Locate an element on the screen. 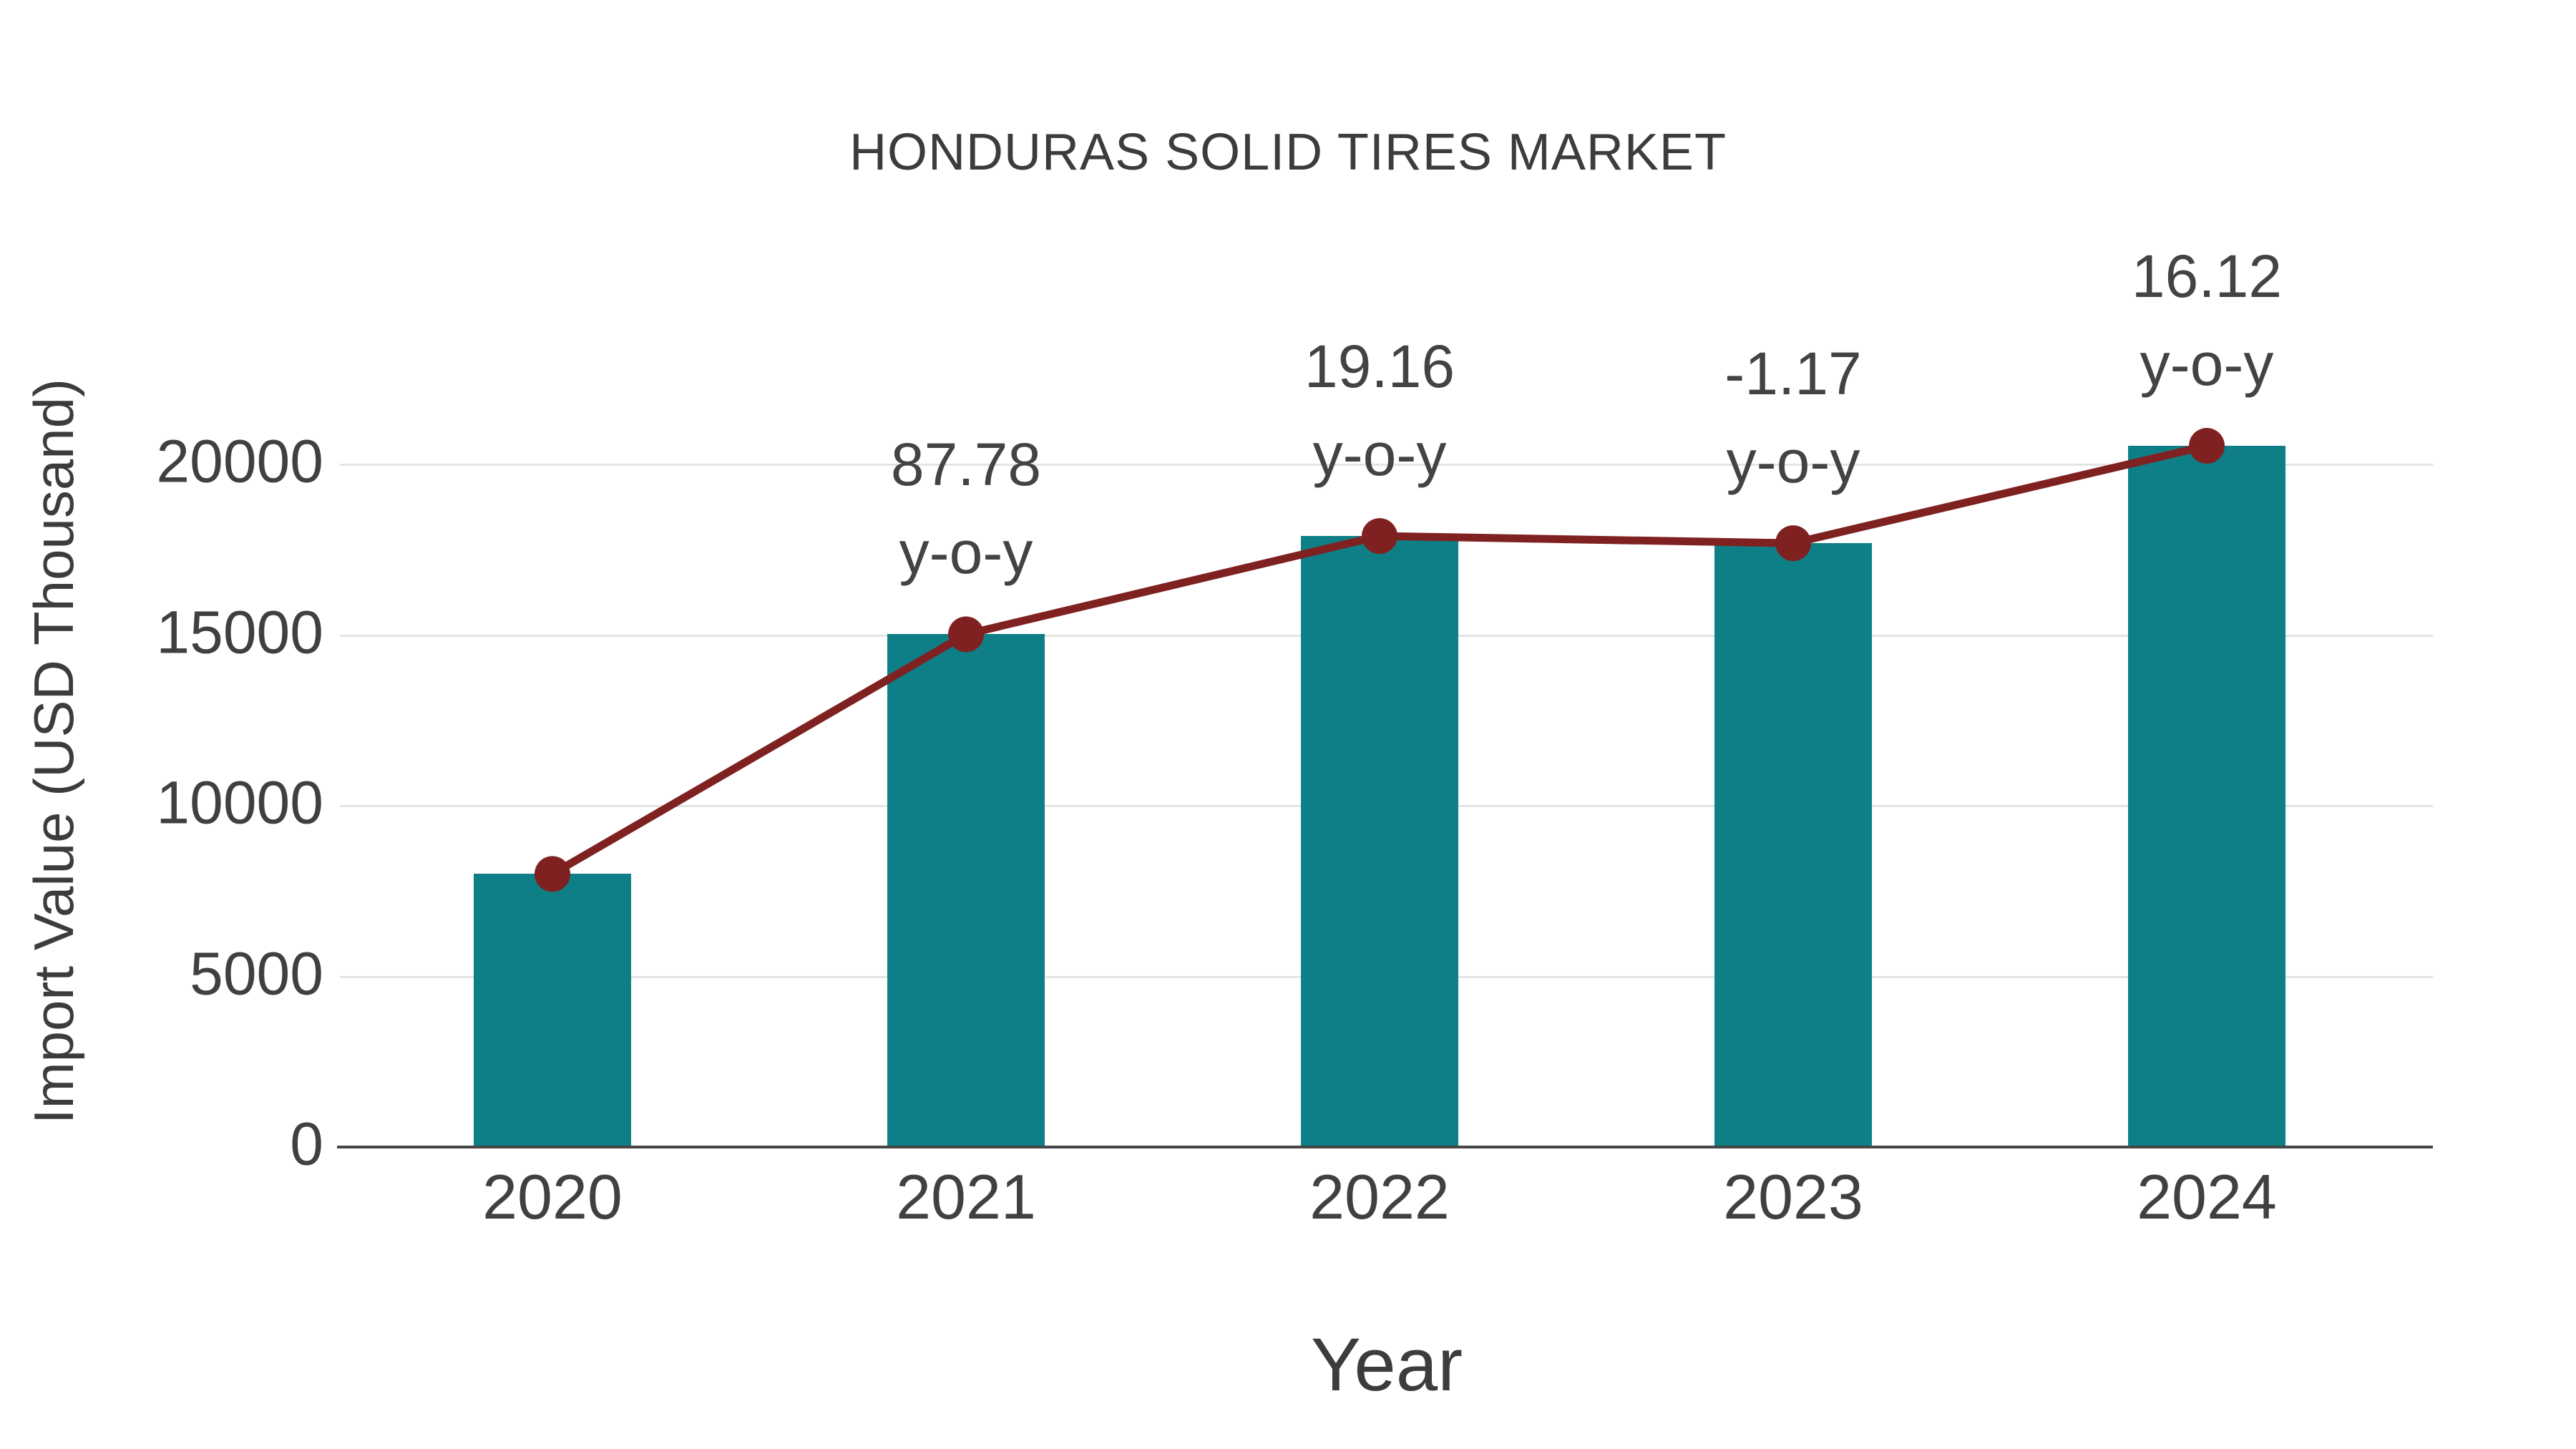 This screenshot has width=2576, height=1449. bar-2021 is located at coordinates (966, 890).